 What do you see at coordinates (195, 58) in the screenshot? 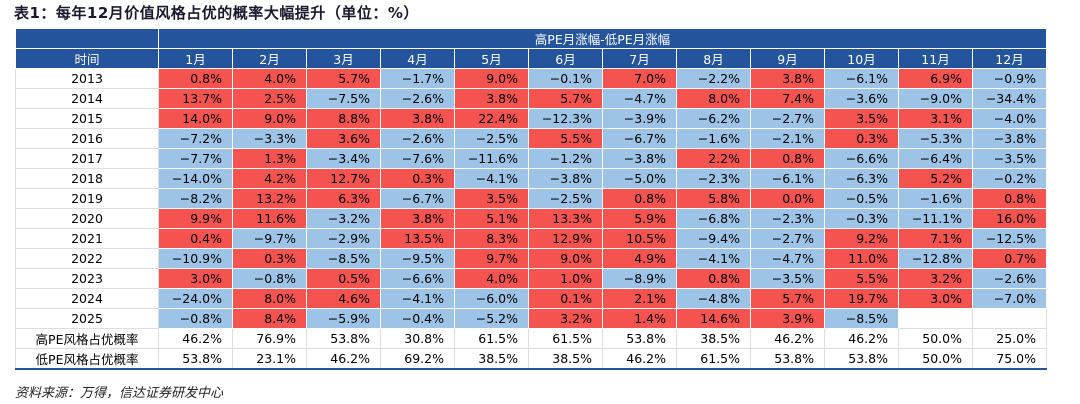
I see `column-header: 1月` at bounding box center [195, 58].